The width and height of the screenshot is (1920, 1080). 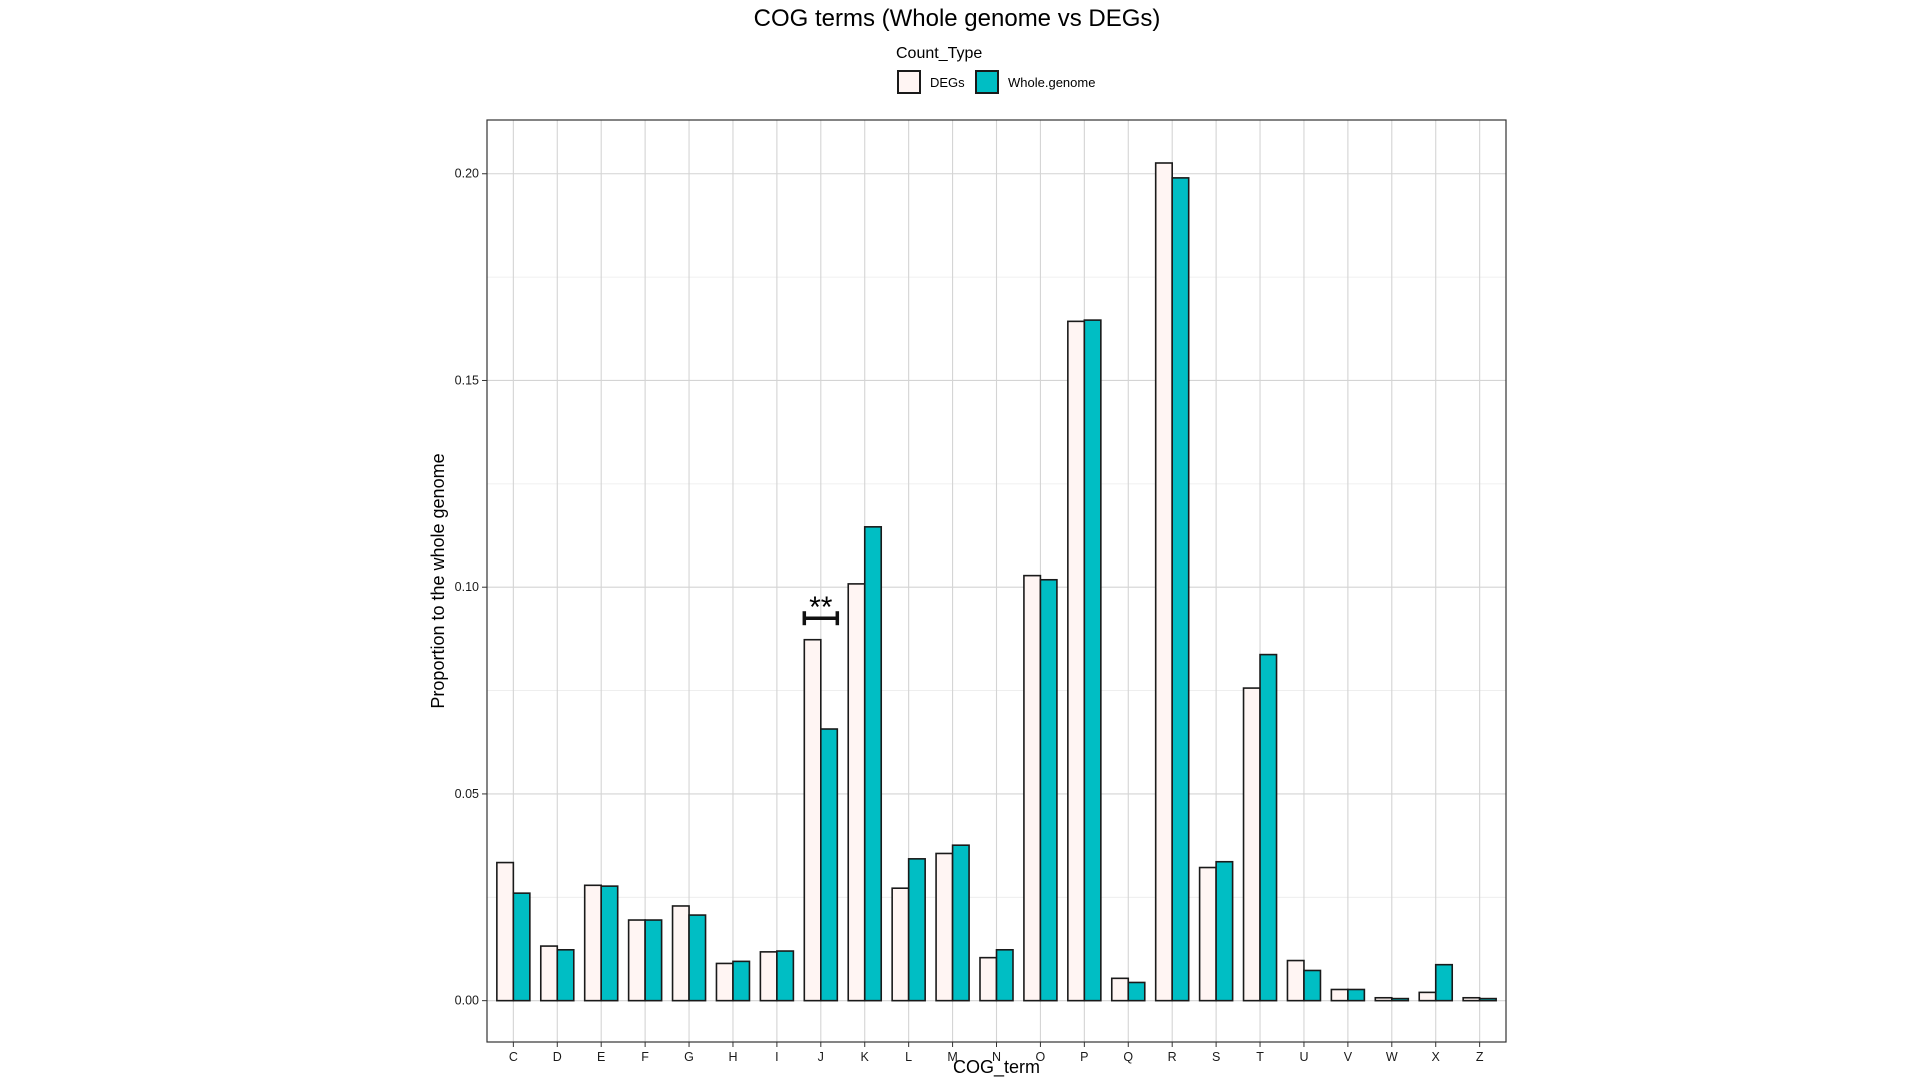 What do you see at coordinates (438, 580) in the screenshot?
I see `y-axis-title: Proportion to the whole genome` at bounding box center [438, 580].